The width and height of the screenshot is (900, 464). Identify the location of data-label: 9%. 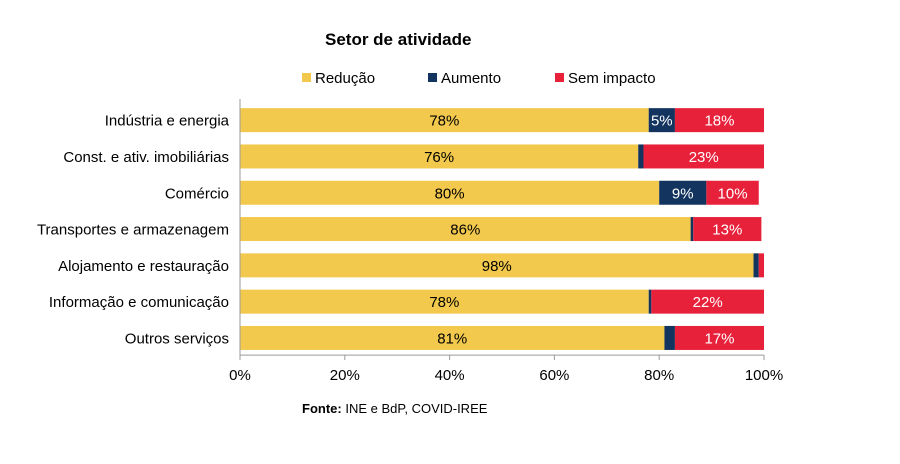
(683, 193).